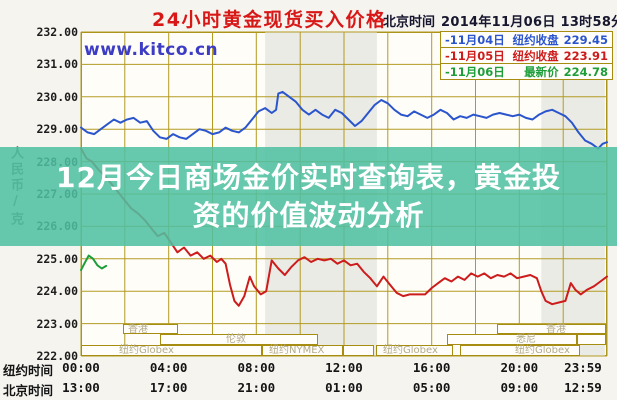  What do you see at coordinates (57, 64) in the screenshot?
I see `y-axis-tick-label: 231.00` at bounding box center [57, 64].